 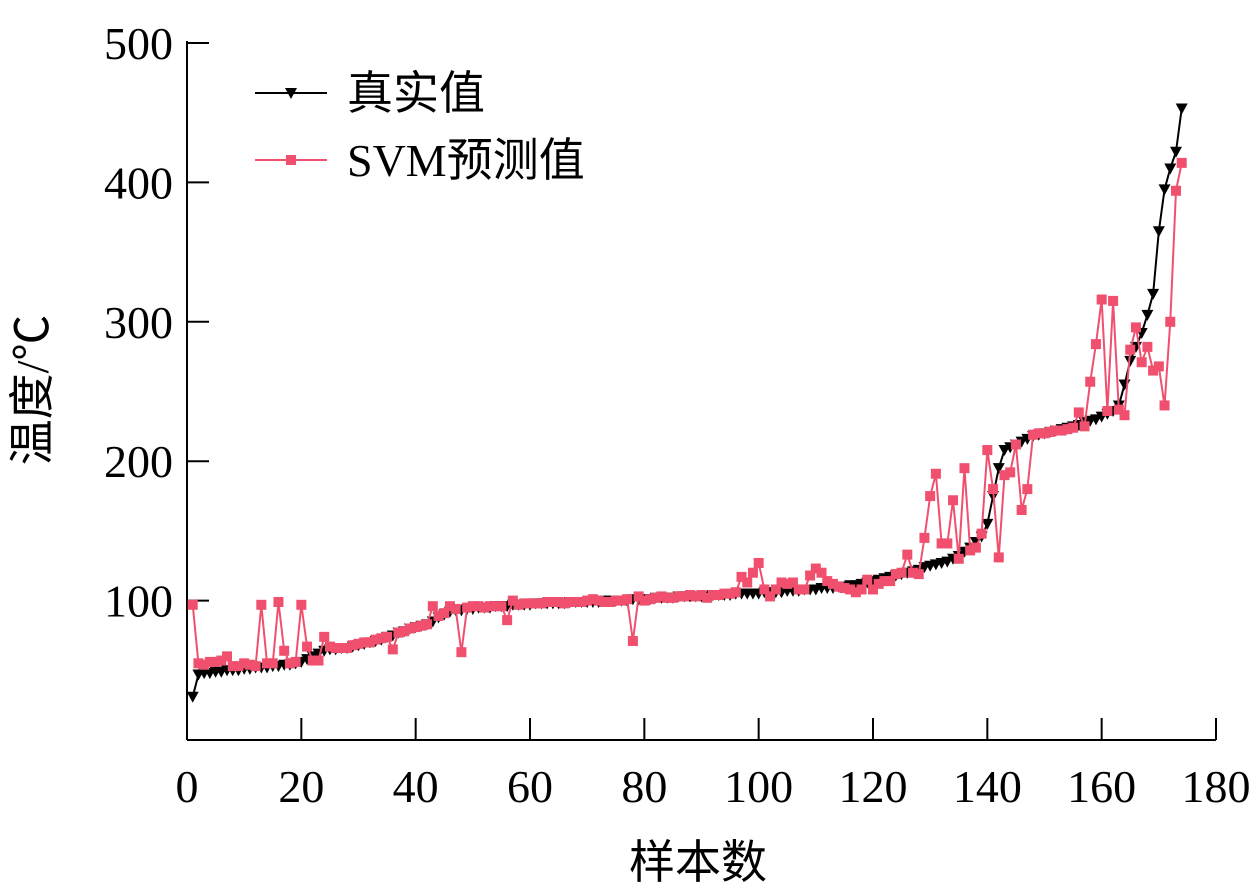 I want to click on y-tick-label: 200, so click(x=138, y=461).